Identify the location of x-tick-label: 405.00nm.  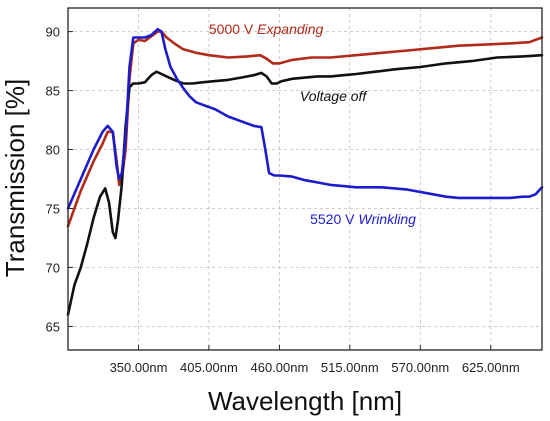
(209, 367).